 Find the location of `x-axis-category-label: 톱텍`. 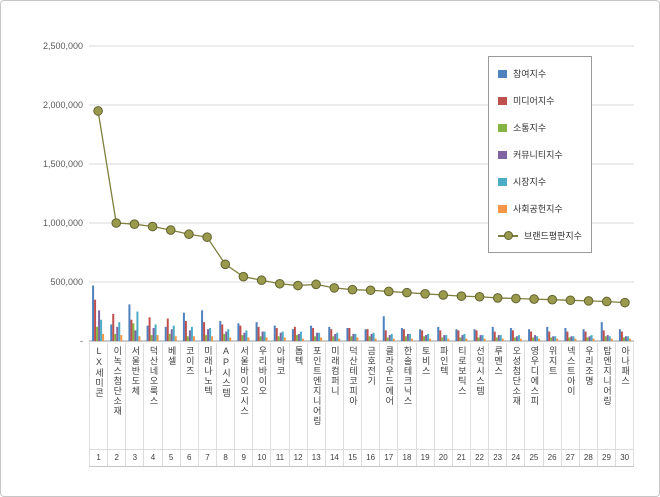

x-axis-category-label: 톱텍 is located at coordinates (299, 396).